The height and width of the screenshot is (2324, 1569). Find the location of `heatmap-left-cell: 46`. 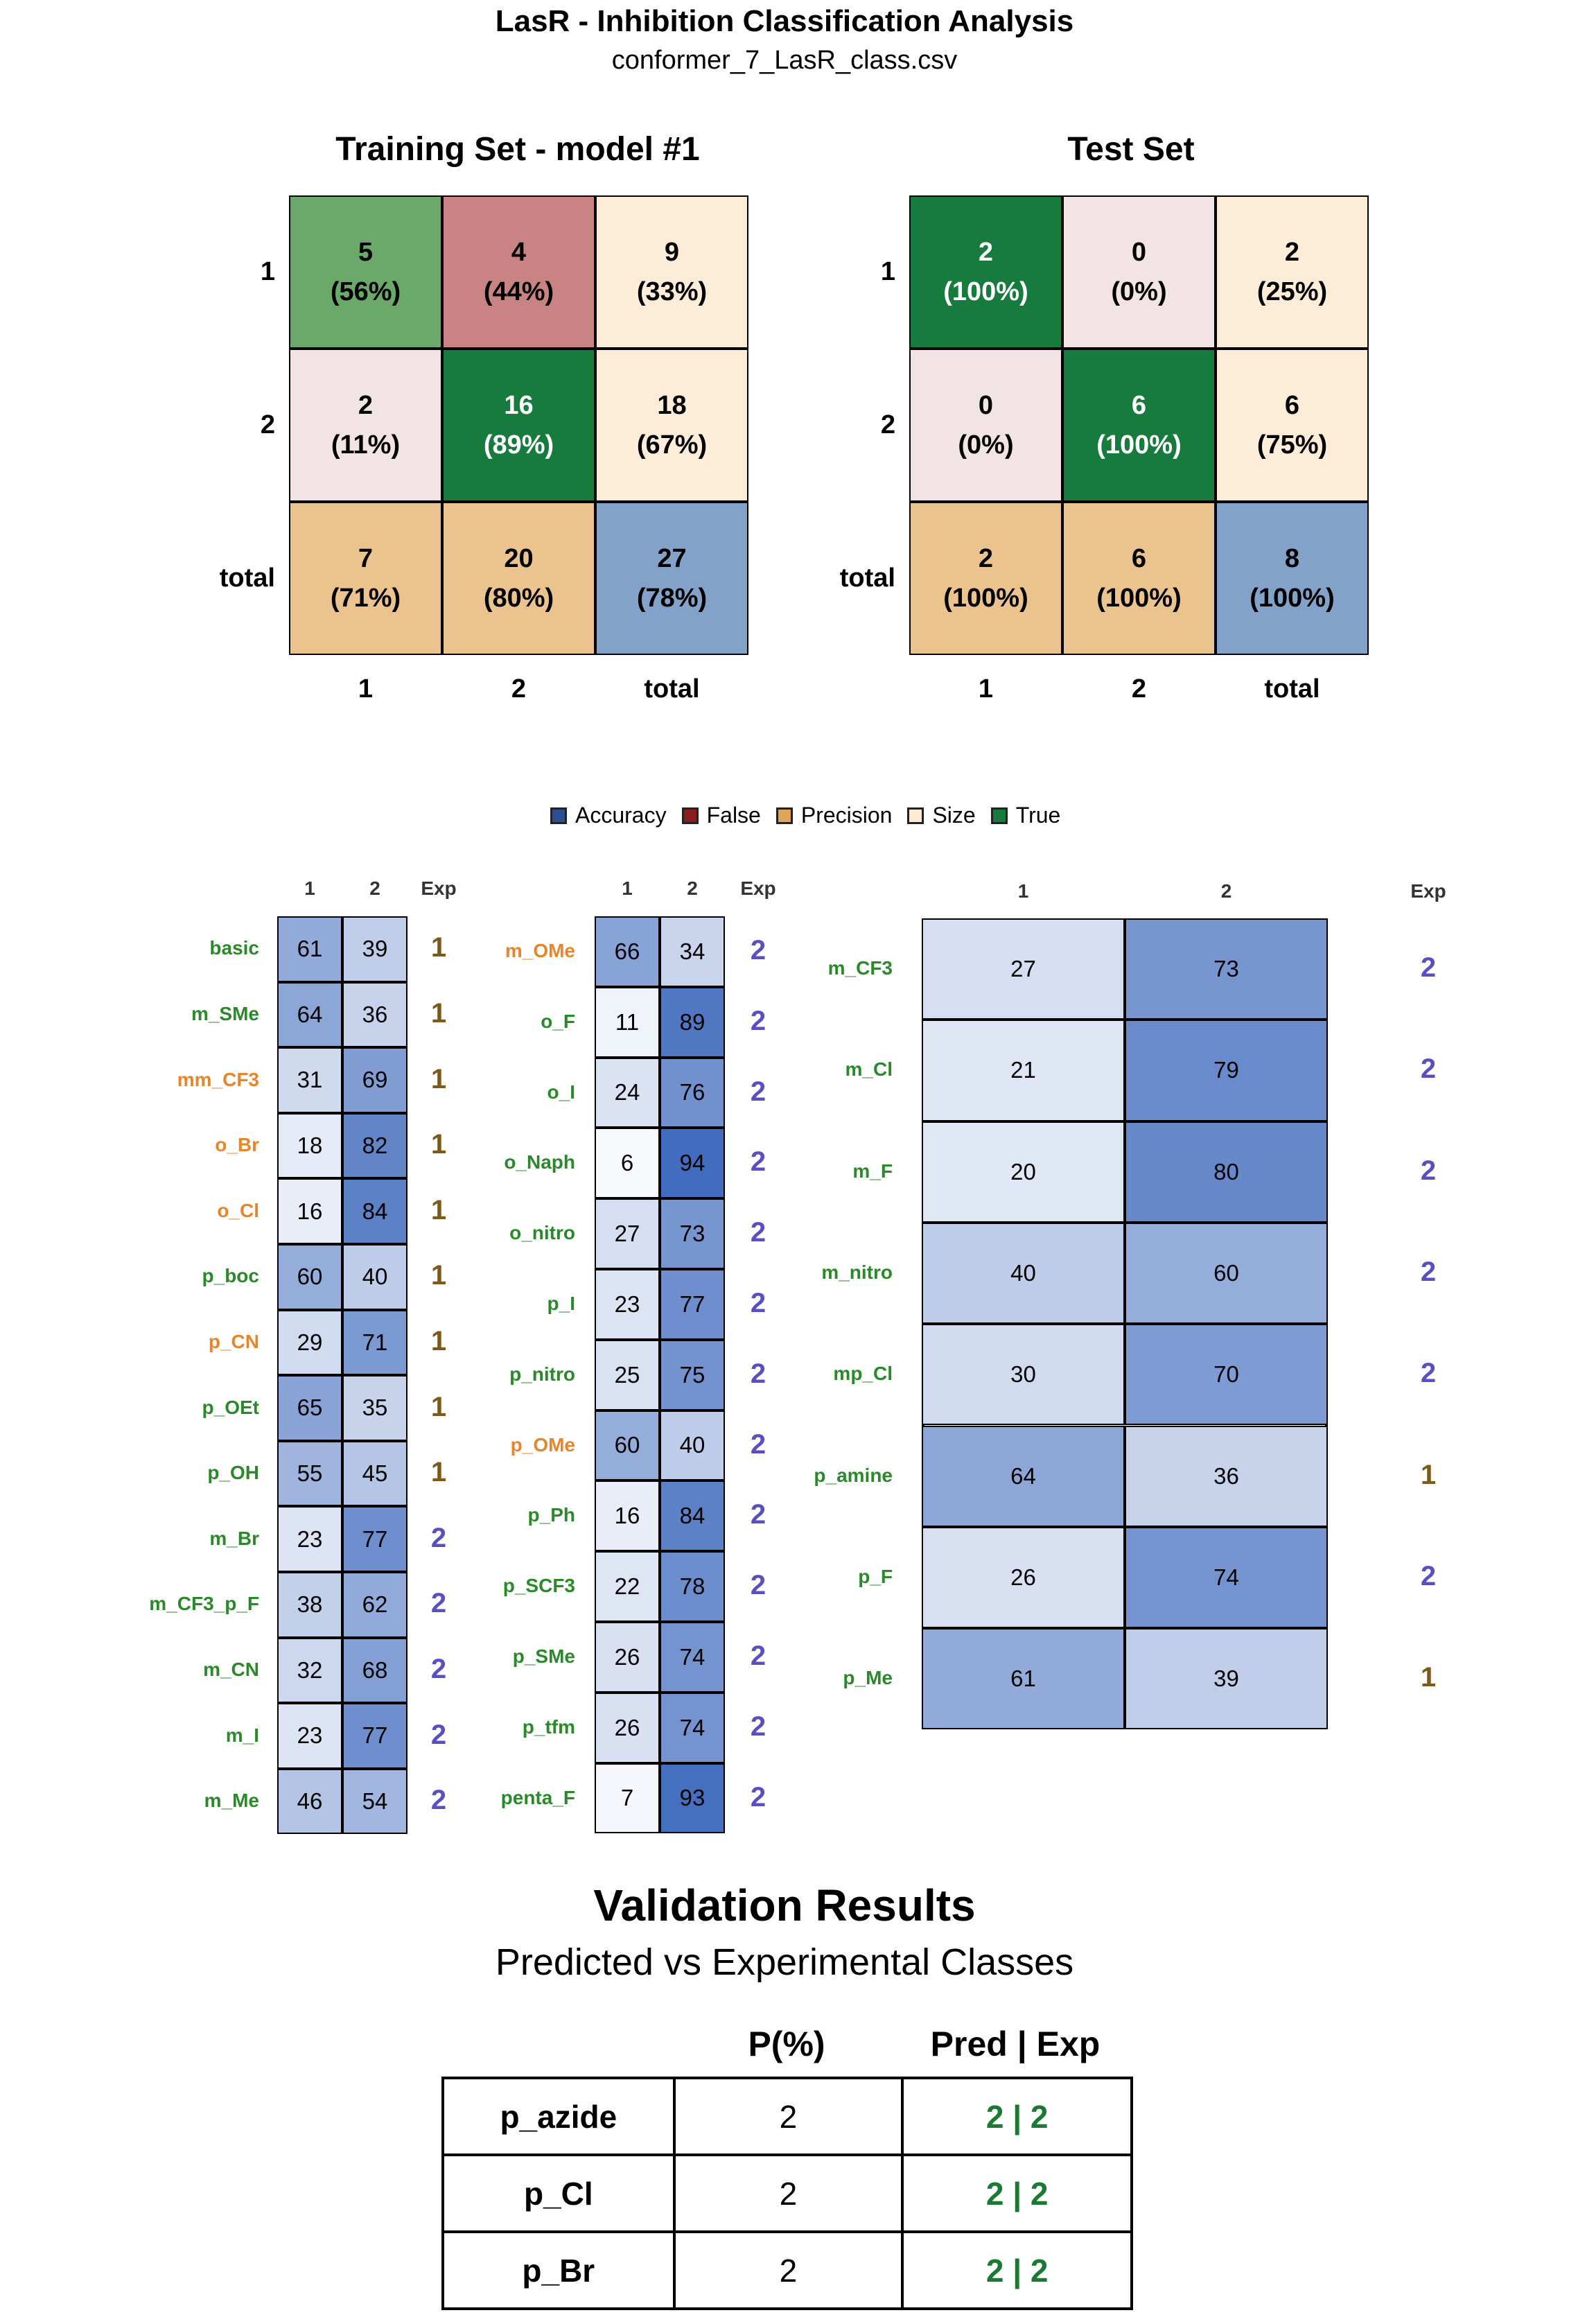

heatmap-left-cell: 46 is located at coordinates (309, 1802).